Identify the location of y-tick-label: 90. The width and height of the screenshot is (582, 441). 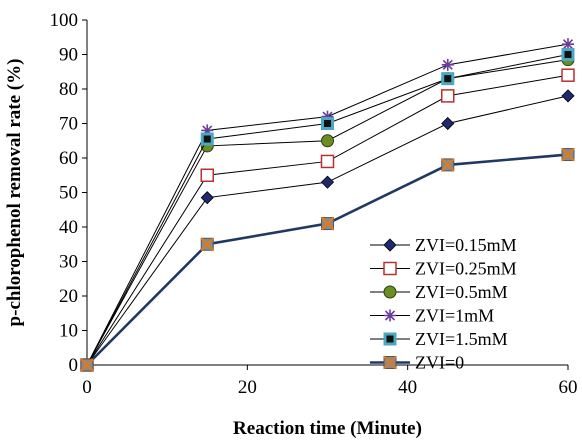
(68, 55).